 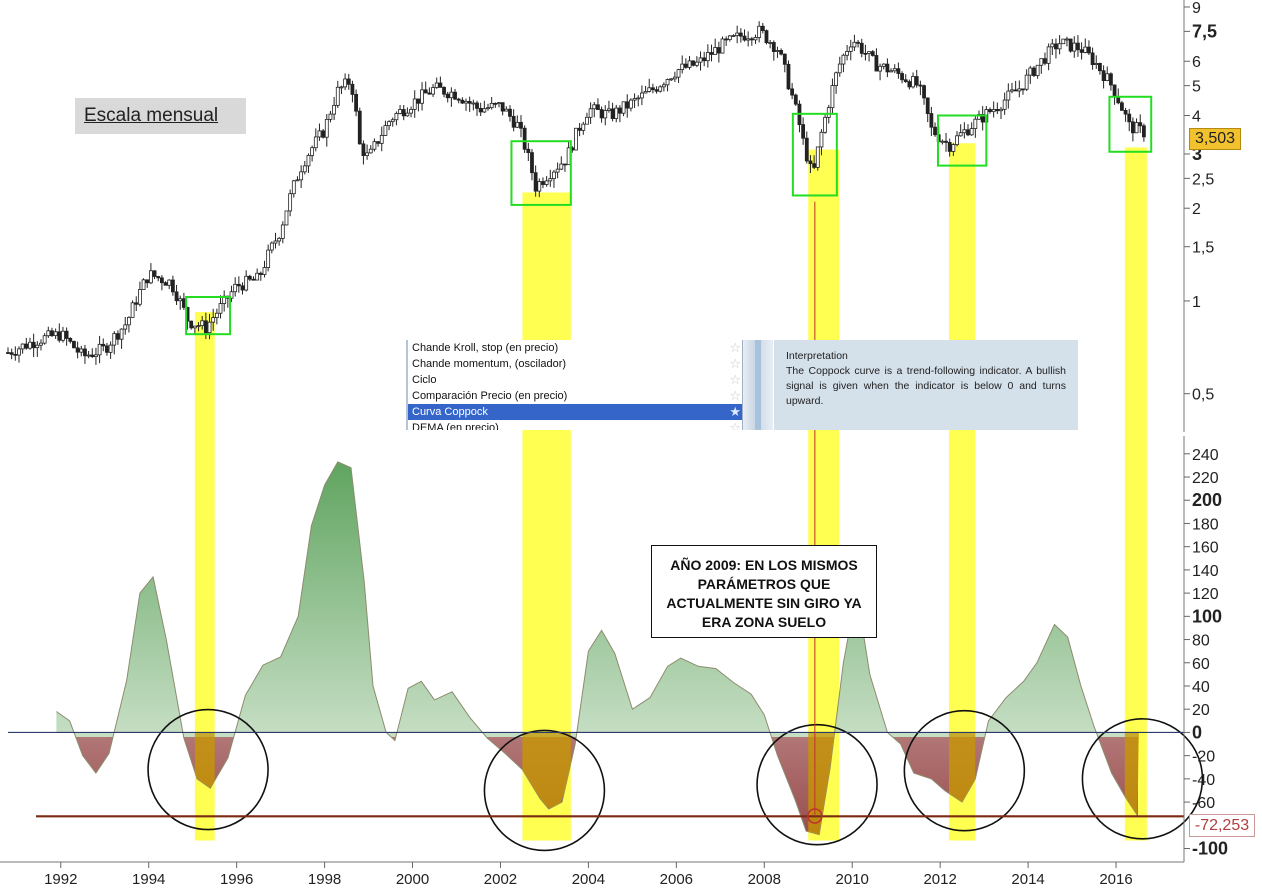 What do you see at coordinates (1215, 139) in the screenshot?
I see `last-price-badge: 3,503` at bounding box center [1215, 139].